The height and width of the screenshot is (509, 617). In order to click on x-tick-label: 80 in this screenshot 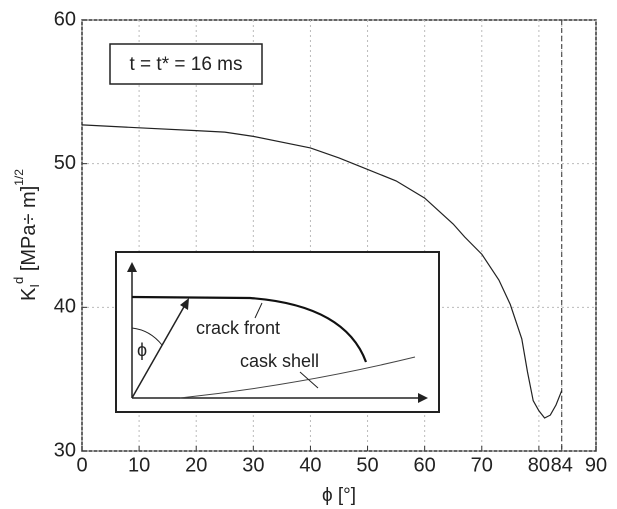, I will do `click(539, 465)`.